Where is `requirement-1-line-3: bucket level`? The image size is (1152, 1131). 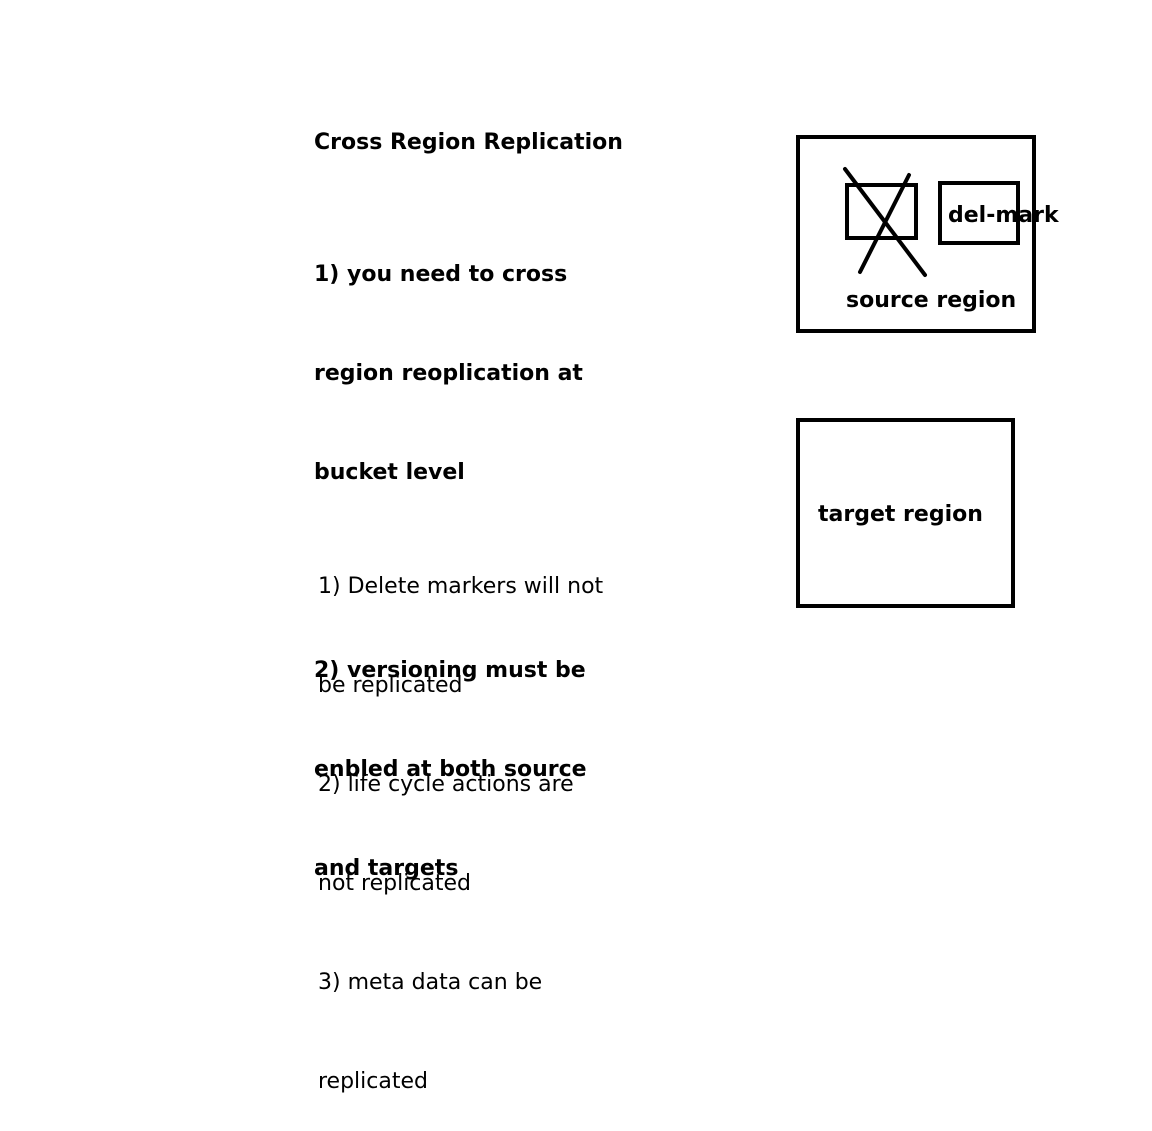
requirement-1-line-3: bucket level is located at coordinates (389, 472).